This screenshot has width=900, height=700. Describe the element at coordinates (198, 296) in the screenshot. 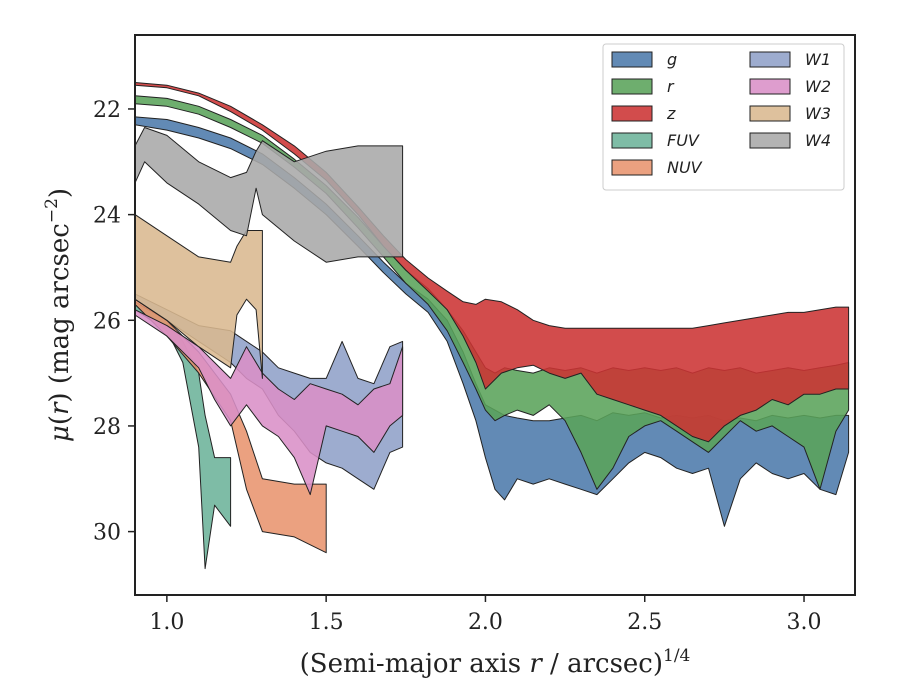

I see `band-w3` at that location.